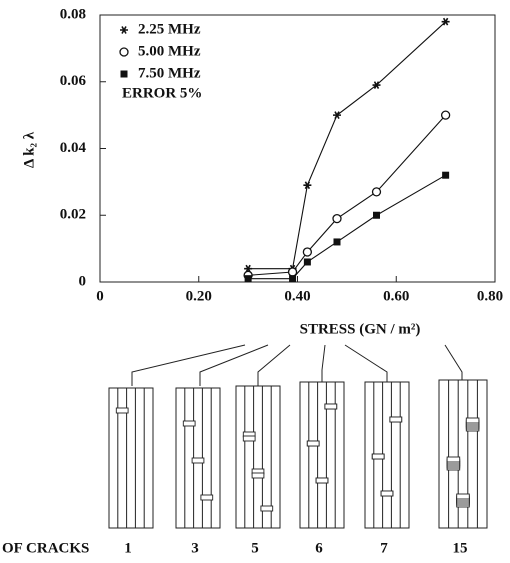 This screenshot has width=510, height=563. Describe the element at coordinates (29, 149) in the screenshot. I see `y-axis-label: Δ k₂ λ` at that location.